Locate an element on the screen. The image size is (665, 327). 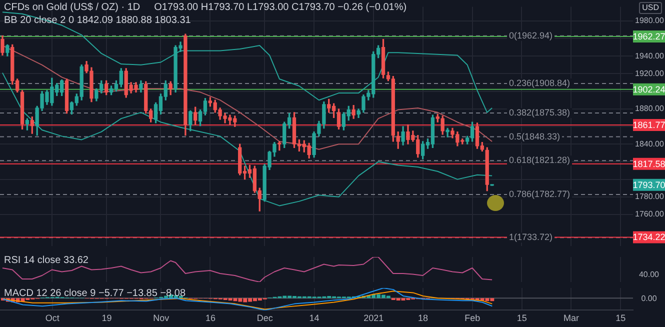
ref-line-label: 1902.24 is located at coordinates (648, 89).